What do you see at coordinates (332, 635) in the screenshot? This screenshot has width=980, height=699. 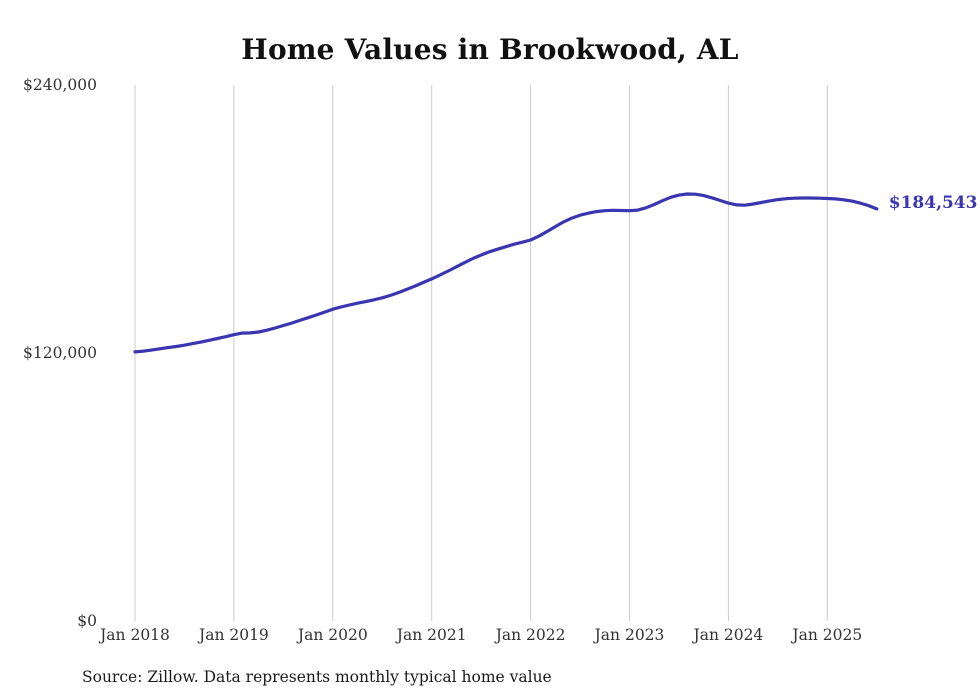 I see `x-tick-label: Jan 2020` at bounding box center [332, 635].